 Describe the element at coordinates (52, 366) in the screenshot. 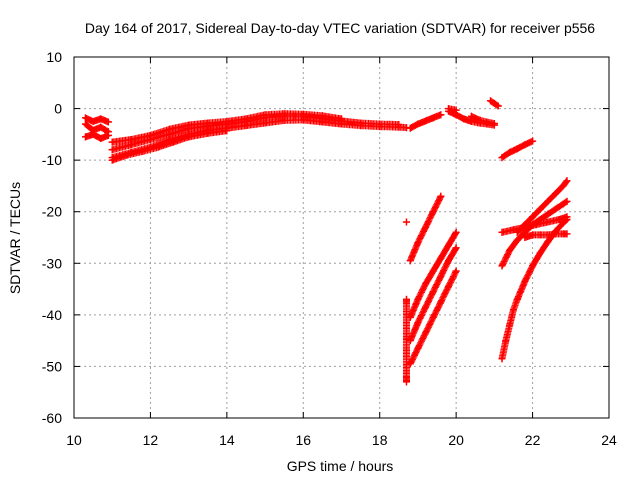

I see `y-tick-label: -50` at that location.